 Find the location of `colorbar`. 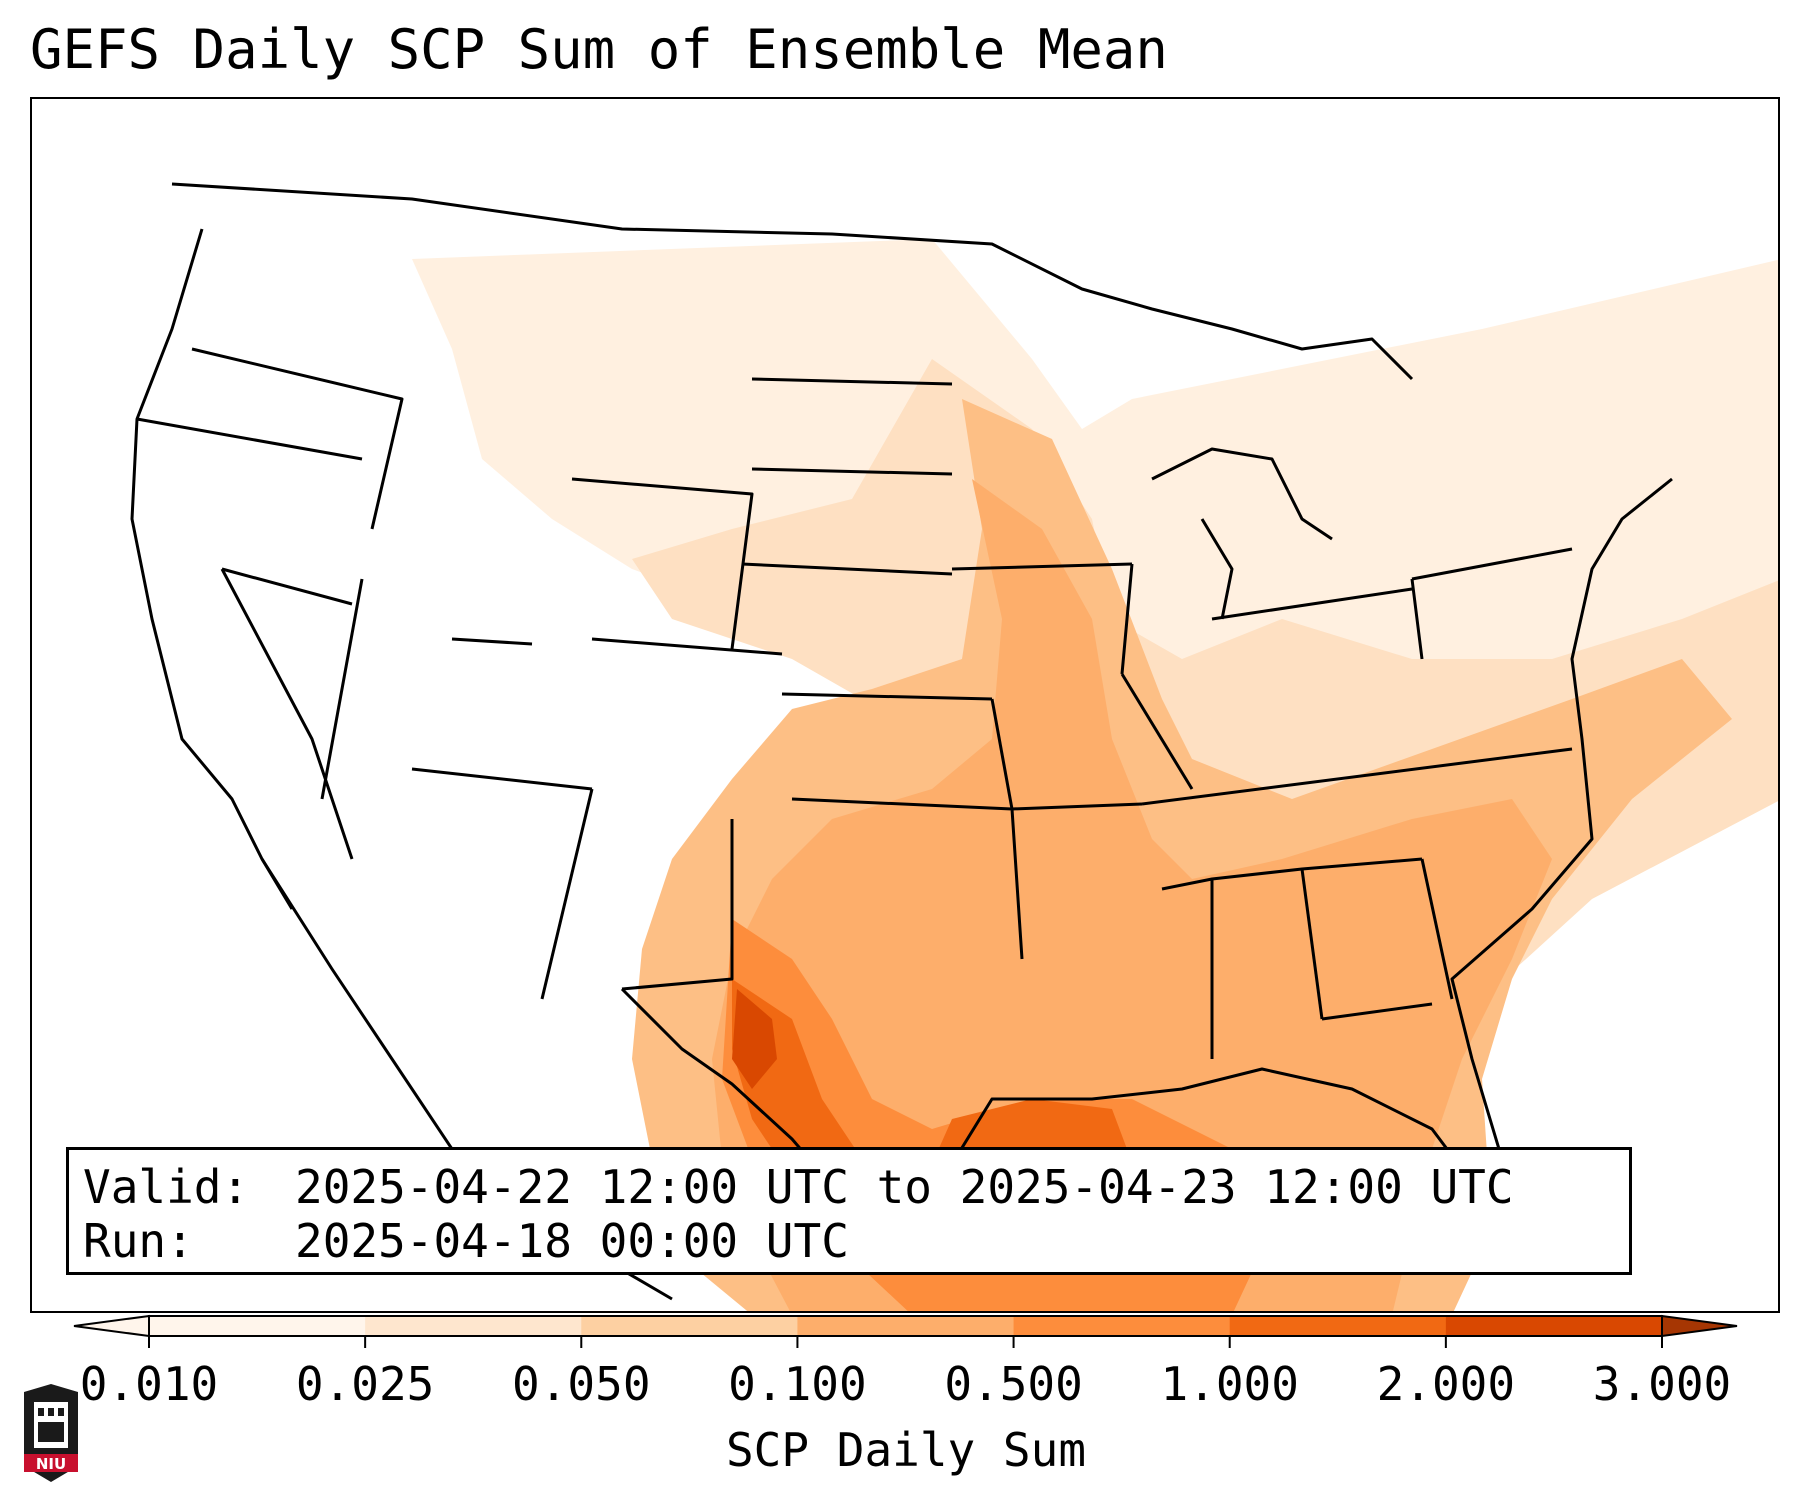

colorbar is located at coordinates (905, 1331).